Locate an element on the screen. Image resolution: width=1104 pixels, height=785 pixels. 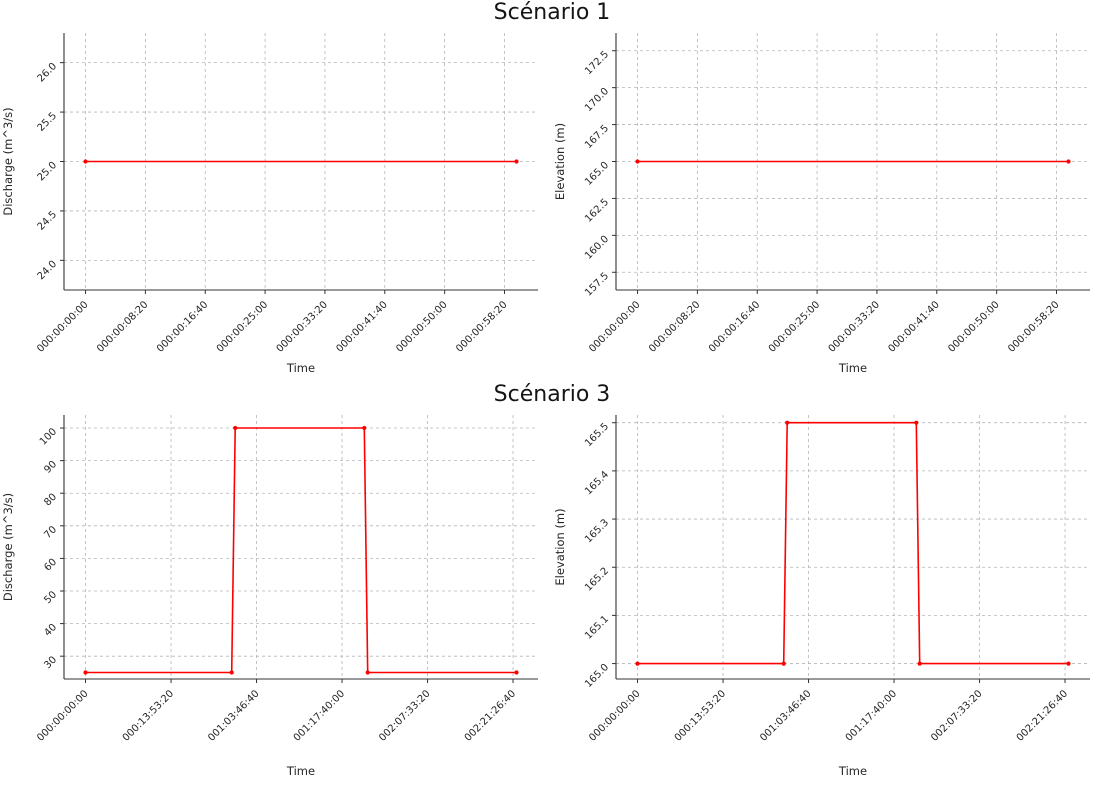
svg-text: 165.3 is located at coordinates (597, 531).